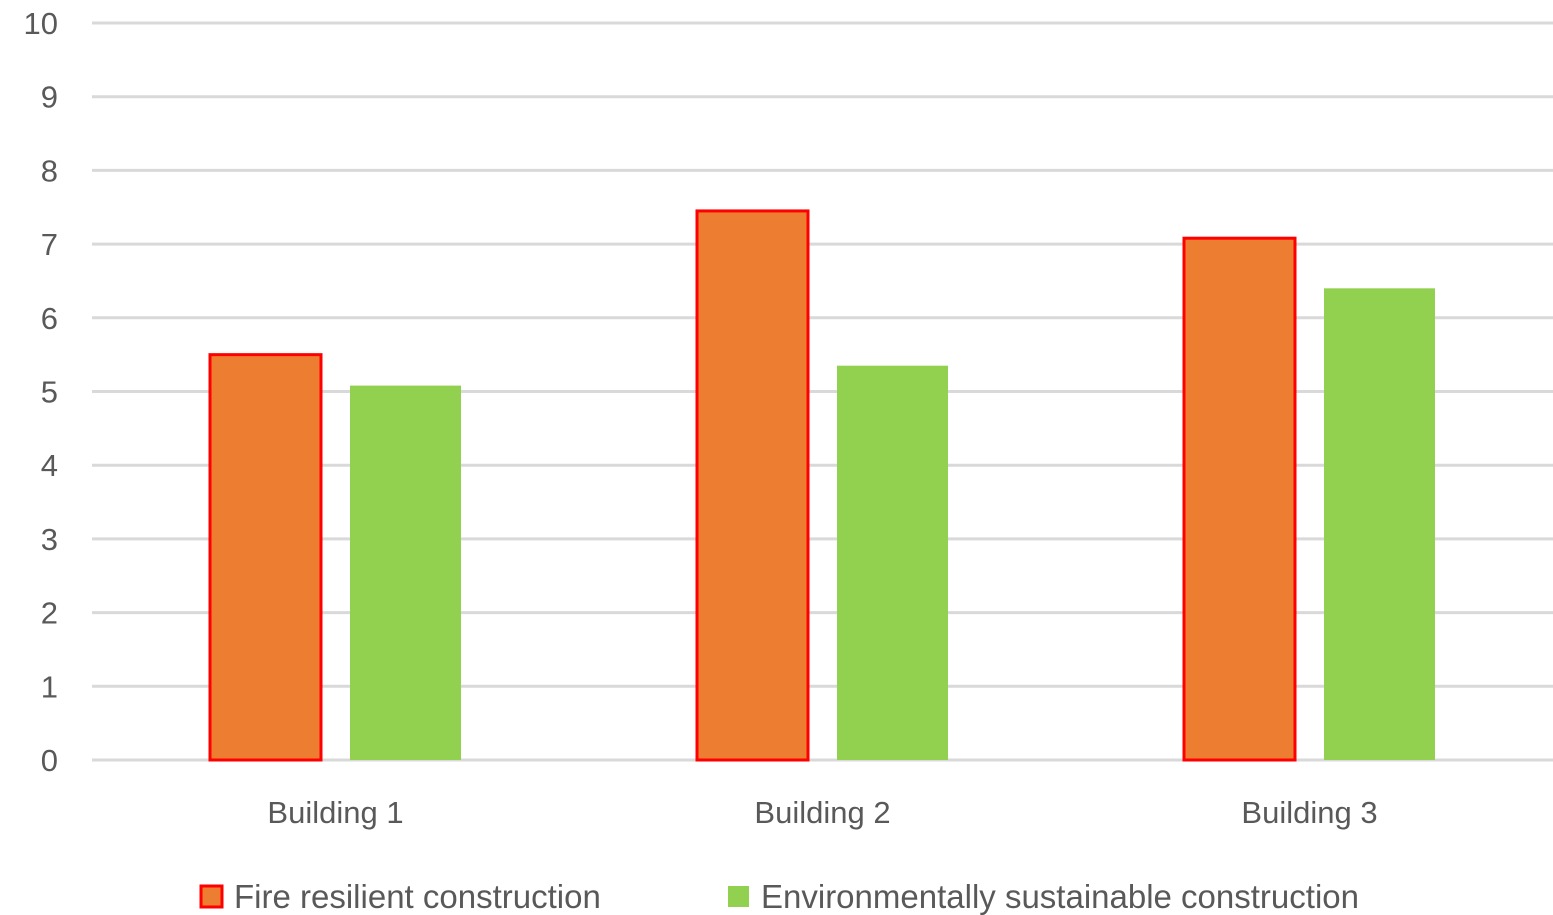 The width and height of the screenshot is (1553, 915). Describe the element at coordinates (1060, 896) in the screenshot. I see `legend-label: Environmentally sustainable construction` at that location.